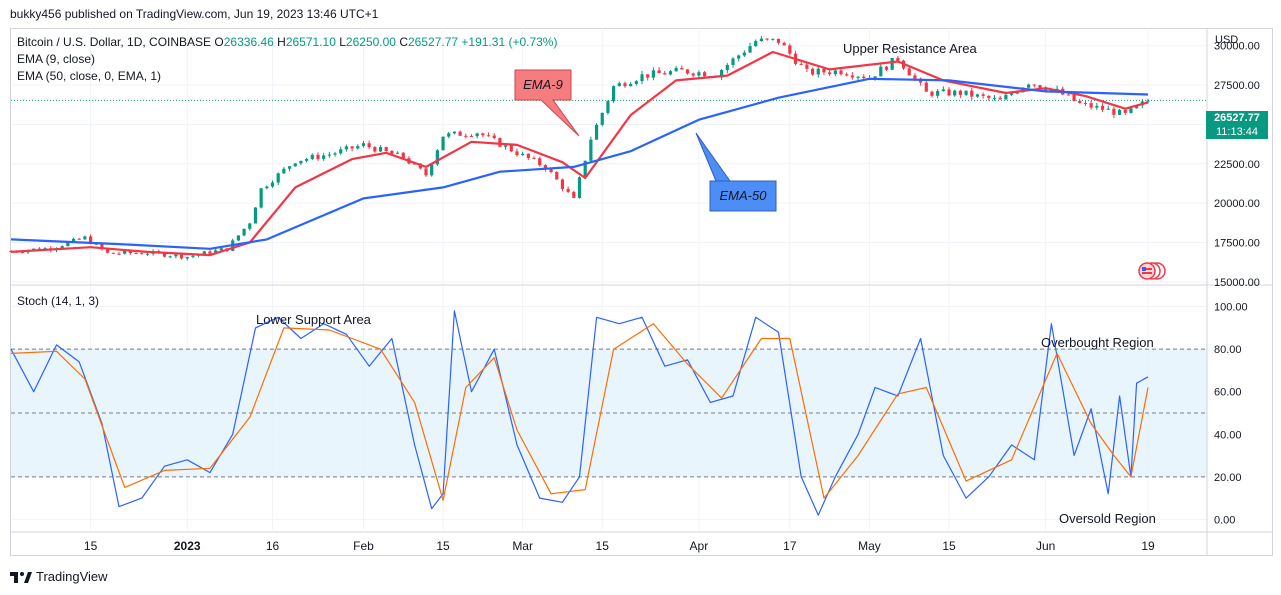 The height and width of the screenshot is (595, 1281). I want to click on close-label: C, so click(403, 42).